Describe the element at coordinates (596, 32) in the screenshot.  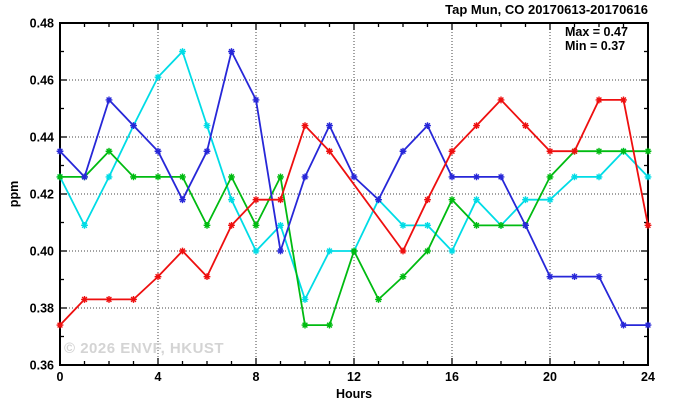
I see `legend-max: Max = 0.47` at that location.